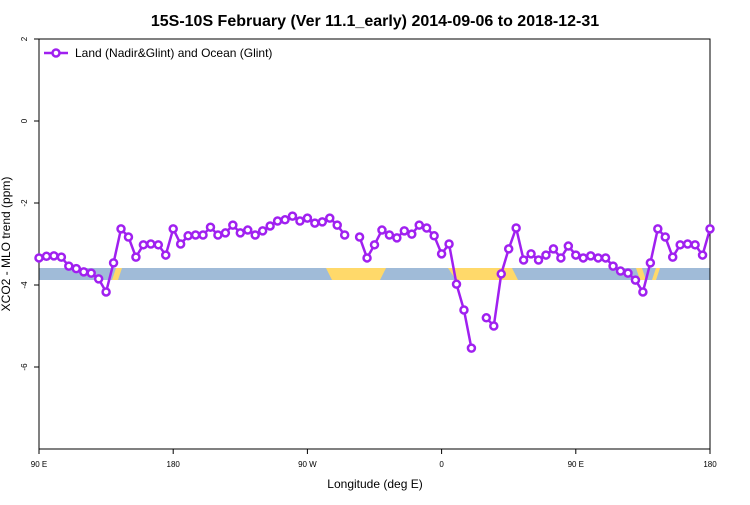 The image size is (750, 505). I want to click on y-tick-label: 2, so click(24, 38).